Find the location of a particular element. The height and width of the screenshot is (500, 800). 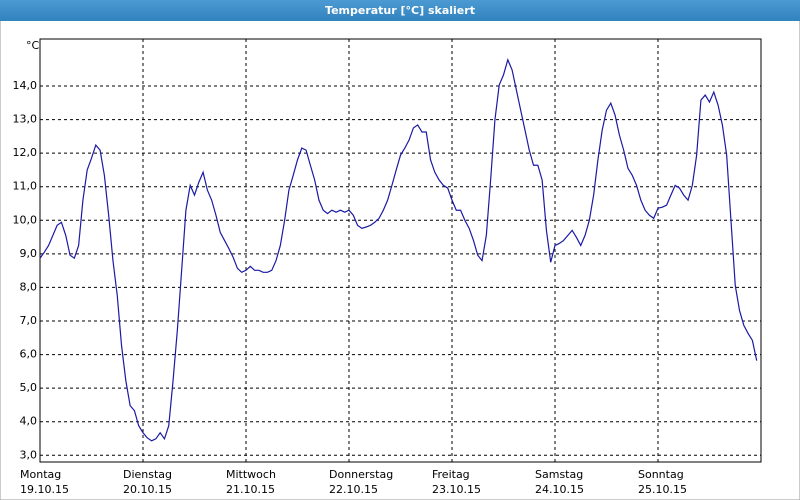

x-tick-date: 19.10.15 is located at coordinates (44, 489).